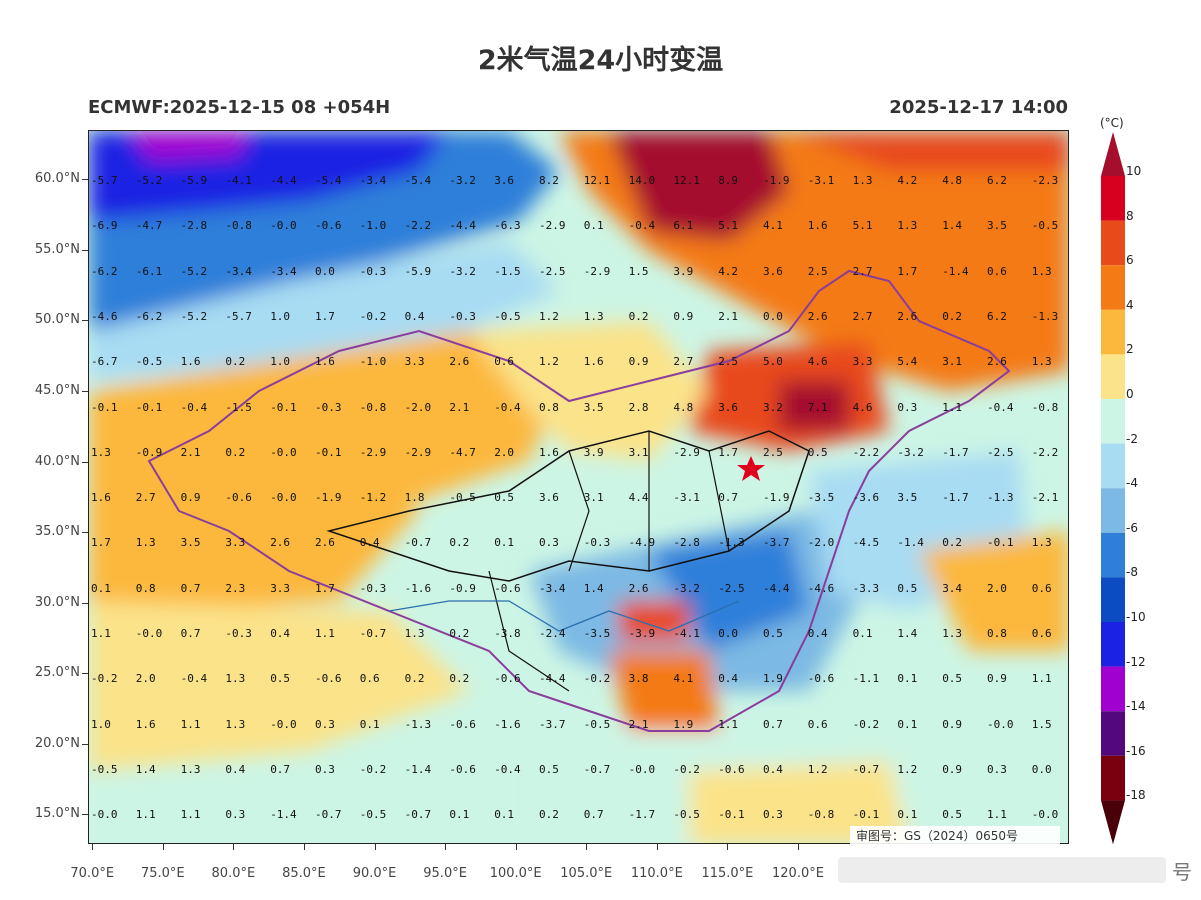 This screenshot has width=1201, height=900. Describe the element at coordinates (597, 679) in the screenshot. I see `grid-value: -0.2` at that location.